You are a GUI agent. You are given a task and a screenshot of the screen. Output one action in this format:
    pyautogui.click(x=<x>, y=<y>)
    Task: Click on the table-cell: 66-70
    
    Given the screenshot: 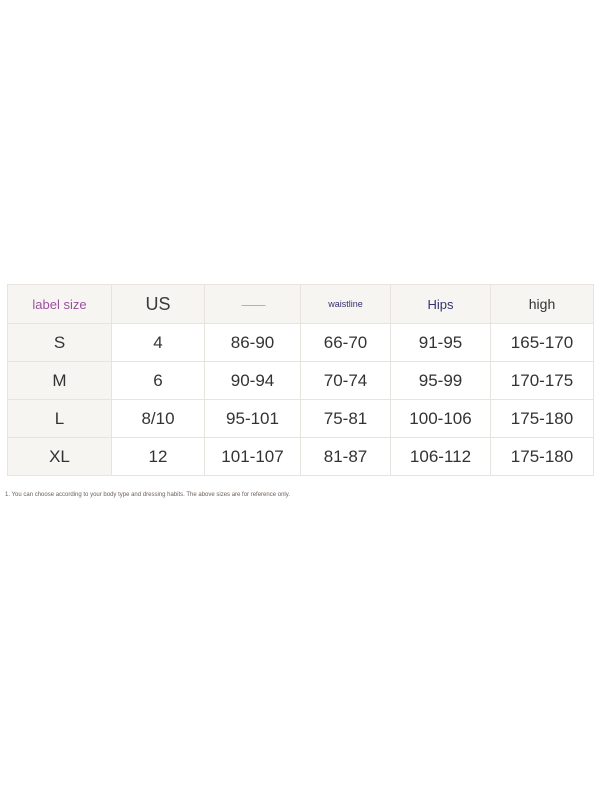 What is the action you would take?
    pyautogui.click(x=345, y=342)
    